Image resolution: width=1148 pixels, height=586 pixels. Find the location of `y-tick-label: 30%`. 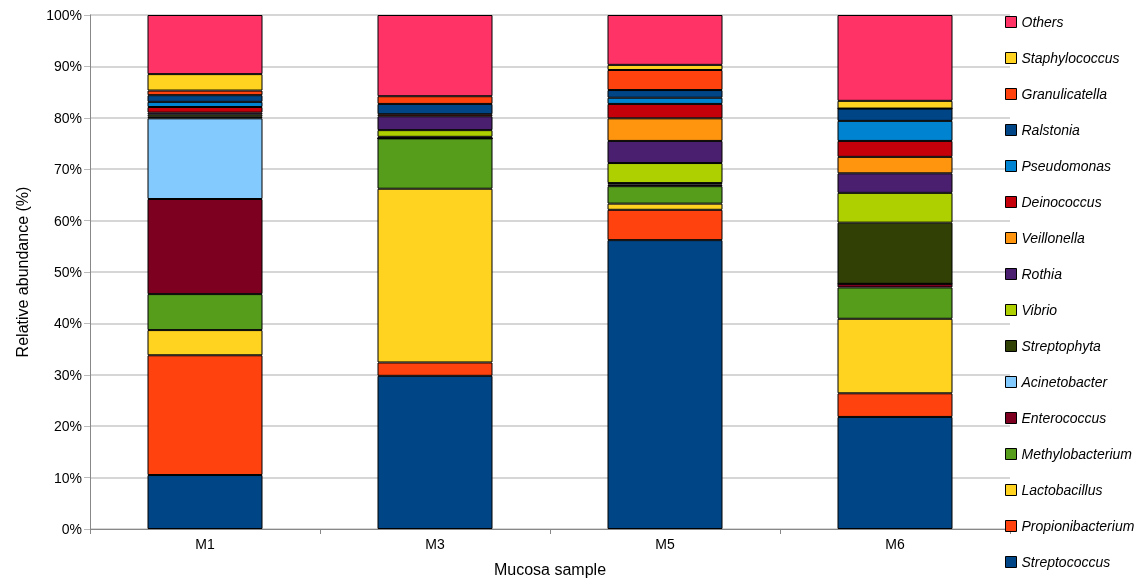

y-tick-label: 30% is located at coordinates (67, 374).